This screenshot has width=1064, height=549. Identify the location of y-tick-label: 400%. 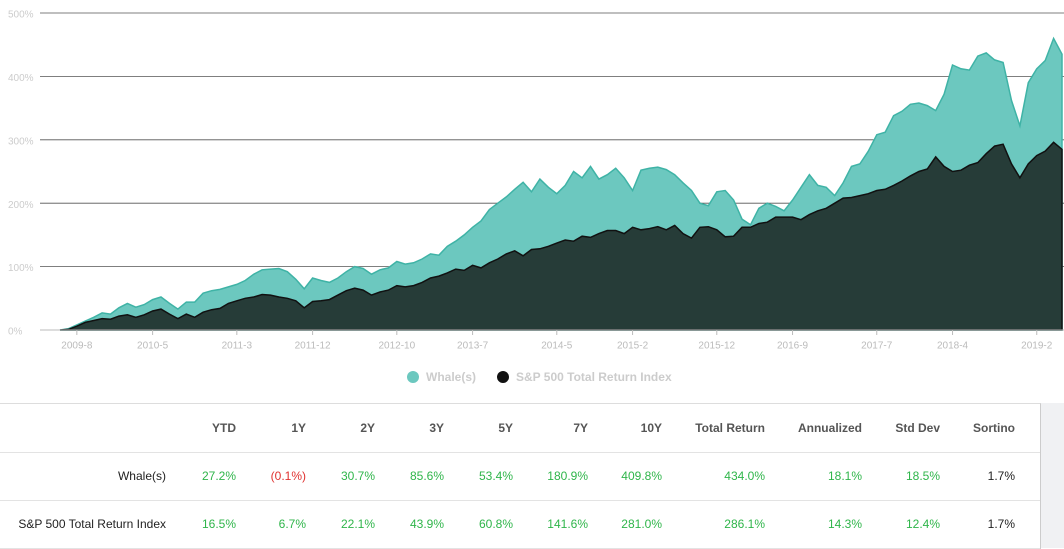
(21, 78).